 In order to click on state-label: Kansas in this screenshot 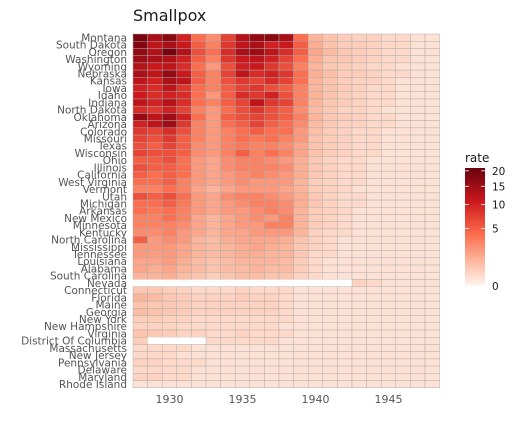, I will do `click(108, 82)`.